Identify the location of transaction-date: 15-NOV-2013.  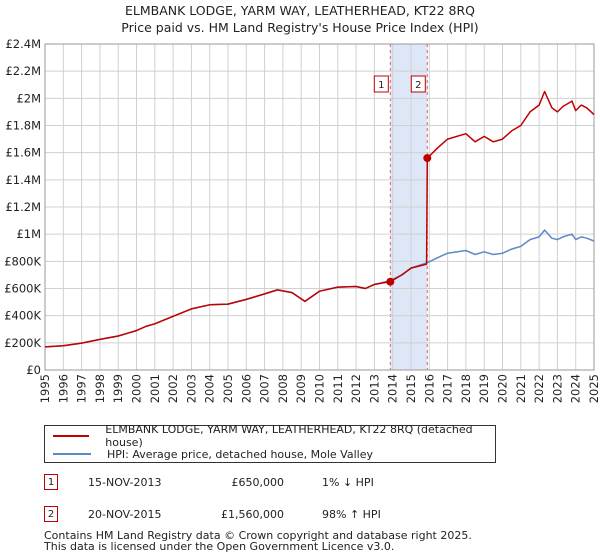
(125, 482).